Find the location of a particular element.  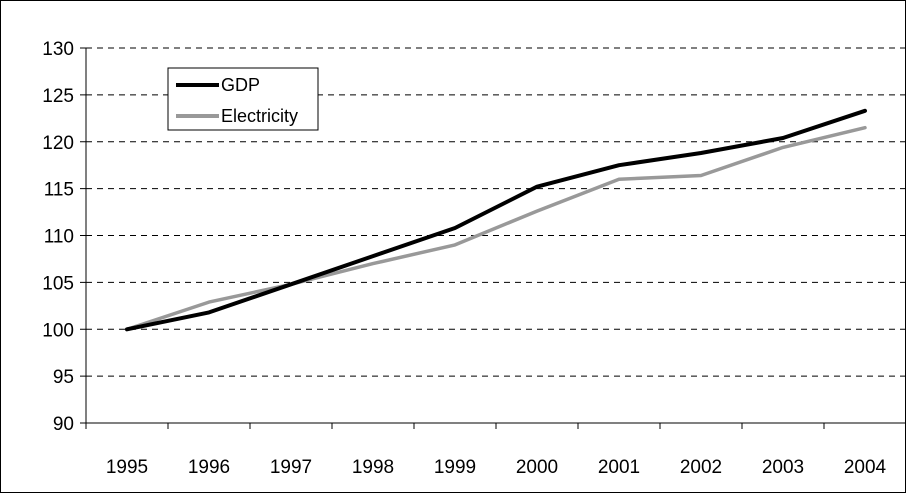

y-tick-label: 100 is located at coordinates (58, 330).